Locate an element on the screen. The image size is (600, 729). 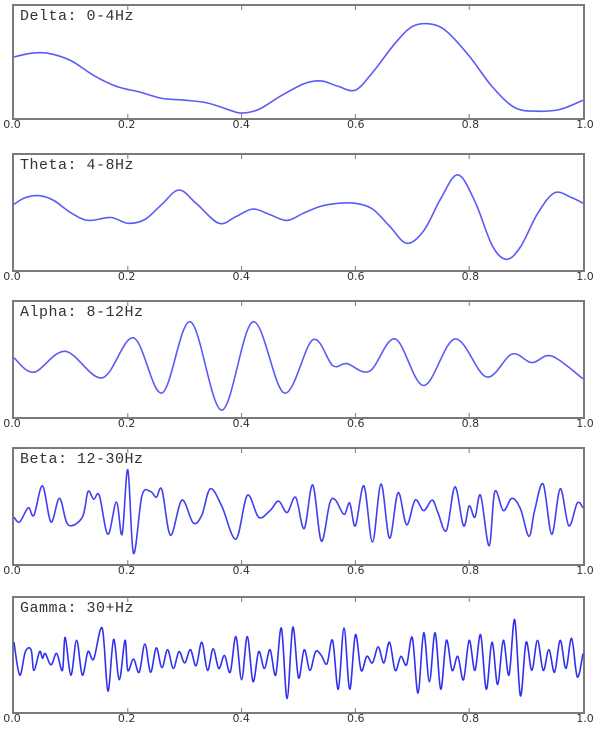
panel-title: Theta: 4-8Hz is located at coordinates (77, 165).